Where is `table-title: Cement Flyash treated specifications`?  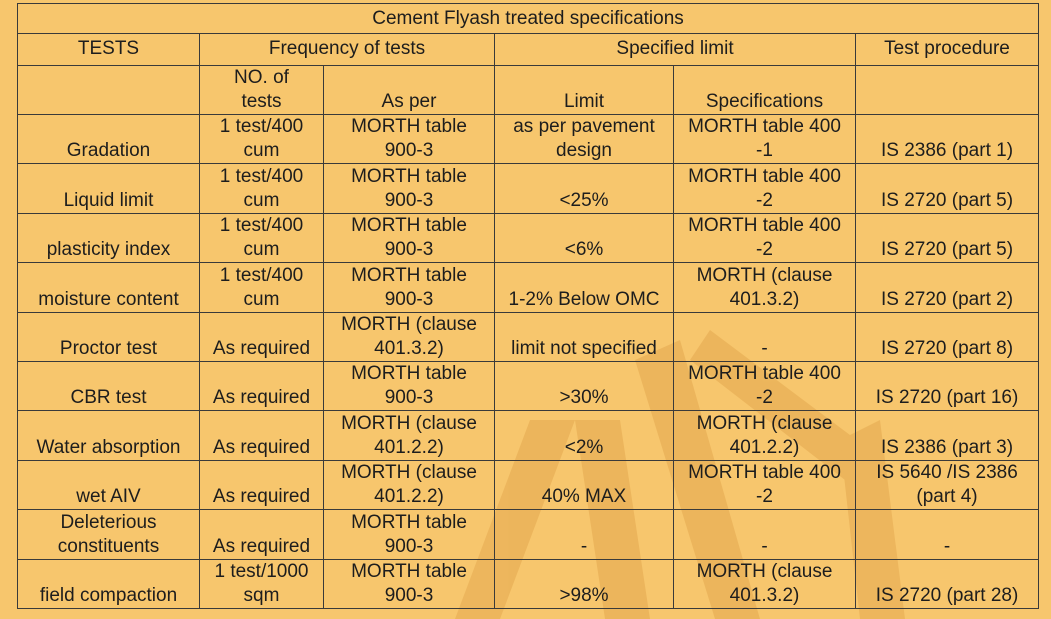
table-title: Cement Flyash treated specifications is located at coordinates (528, 18).